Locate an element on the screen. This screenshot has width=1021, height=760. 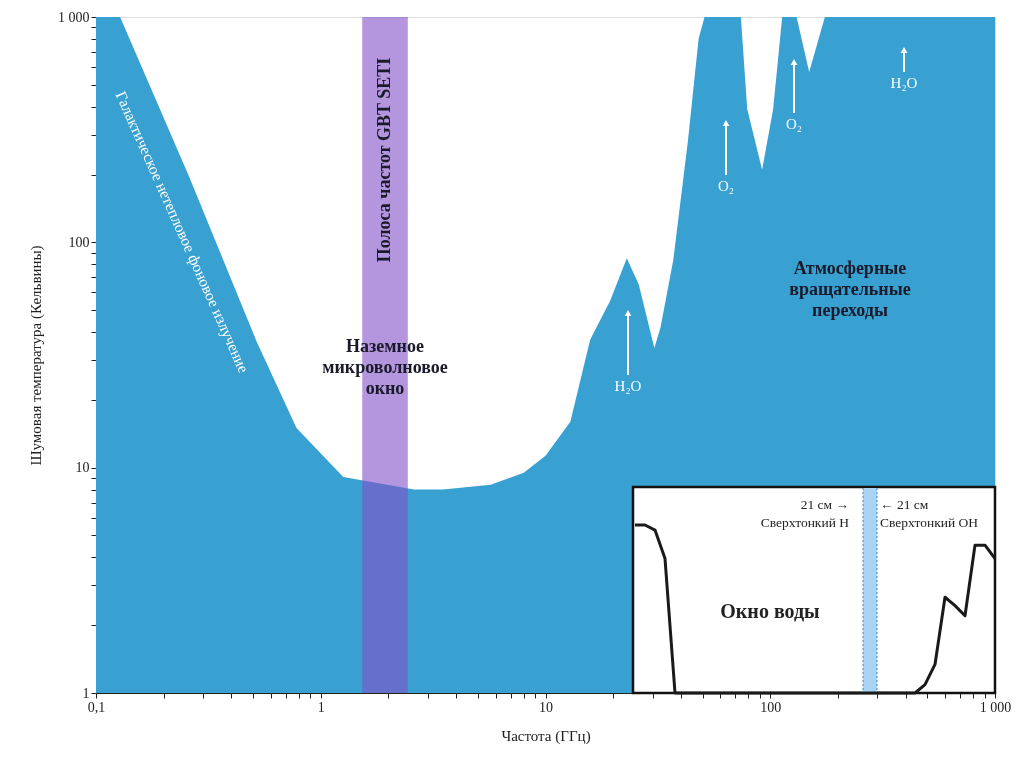
y-tick-label: 100 is located at coordinates (79, 242).